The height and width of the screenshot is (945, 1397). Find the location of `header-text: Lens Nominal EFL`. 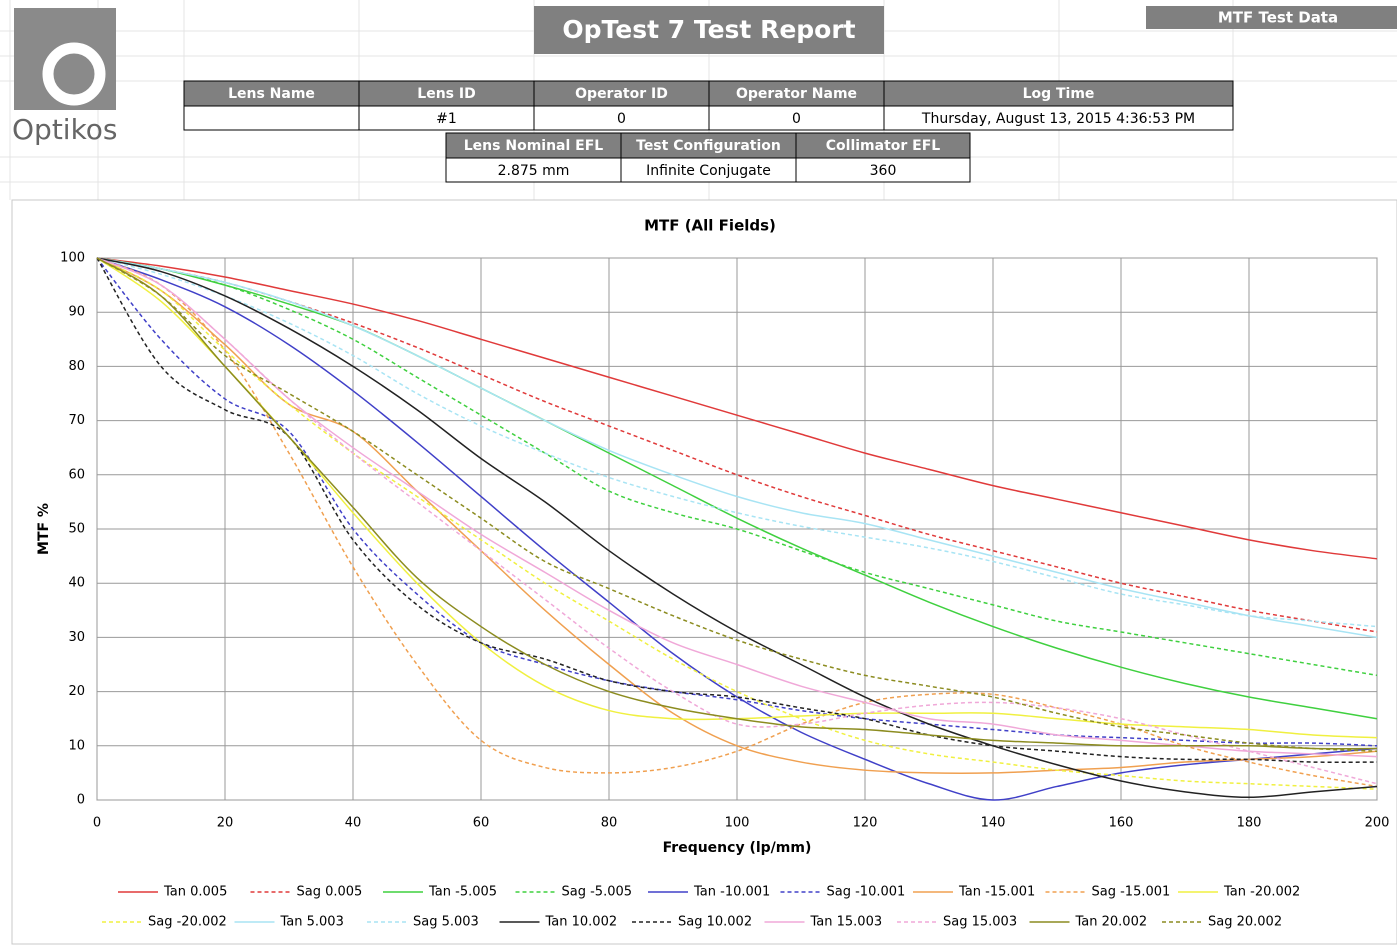

header-text: Lens Nominal EFL is located at coordinates (534, 146).